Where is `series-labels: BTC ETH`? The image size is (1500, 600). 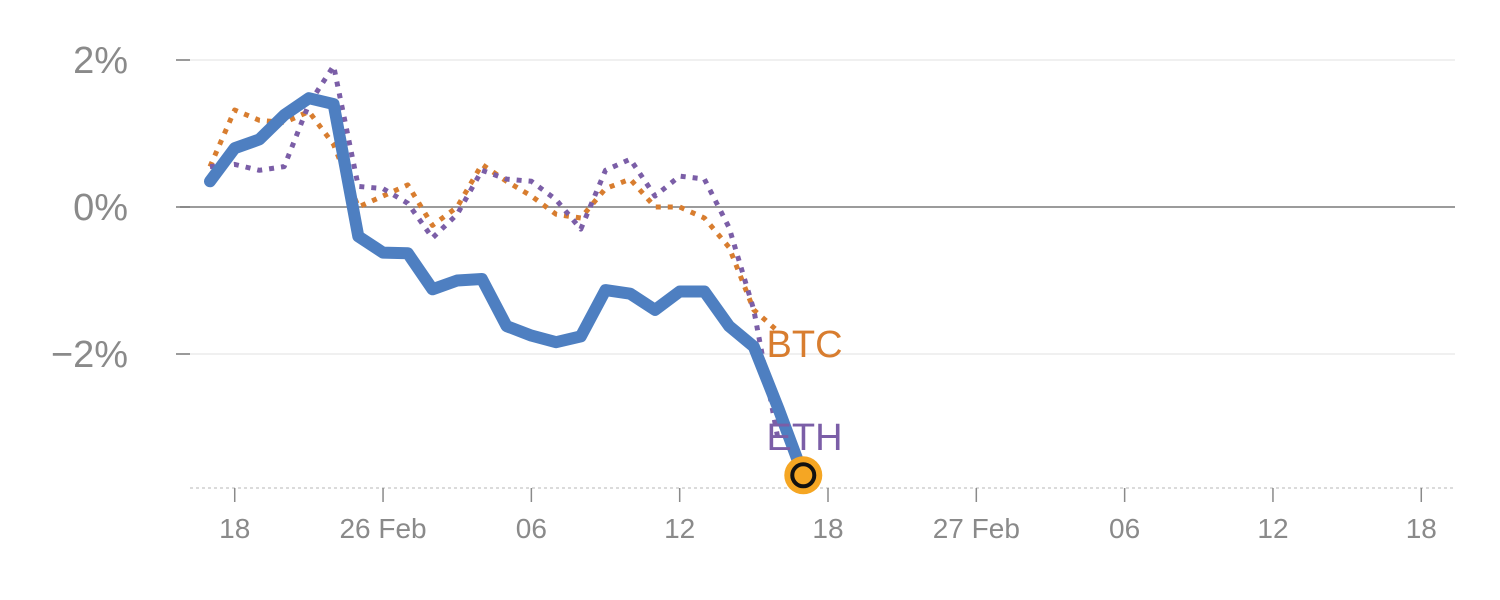 series-labels: BTC ETH is located at coordinates (805, 391).